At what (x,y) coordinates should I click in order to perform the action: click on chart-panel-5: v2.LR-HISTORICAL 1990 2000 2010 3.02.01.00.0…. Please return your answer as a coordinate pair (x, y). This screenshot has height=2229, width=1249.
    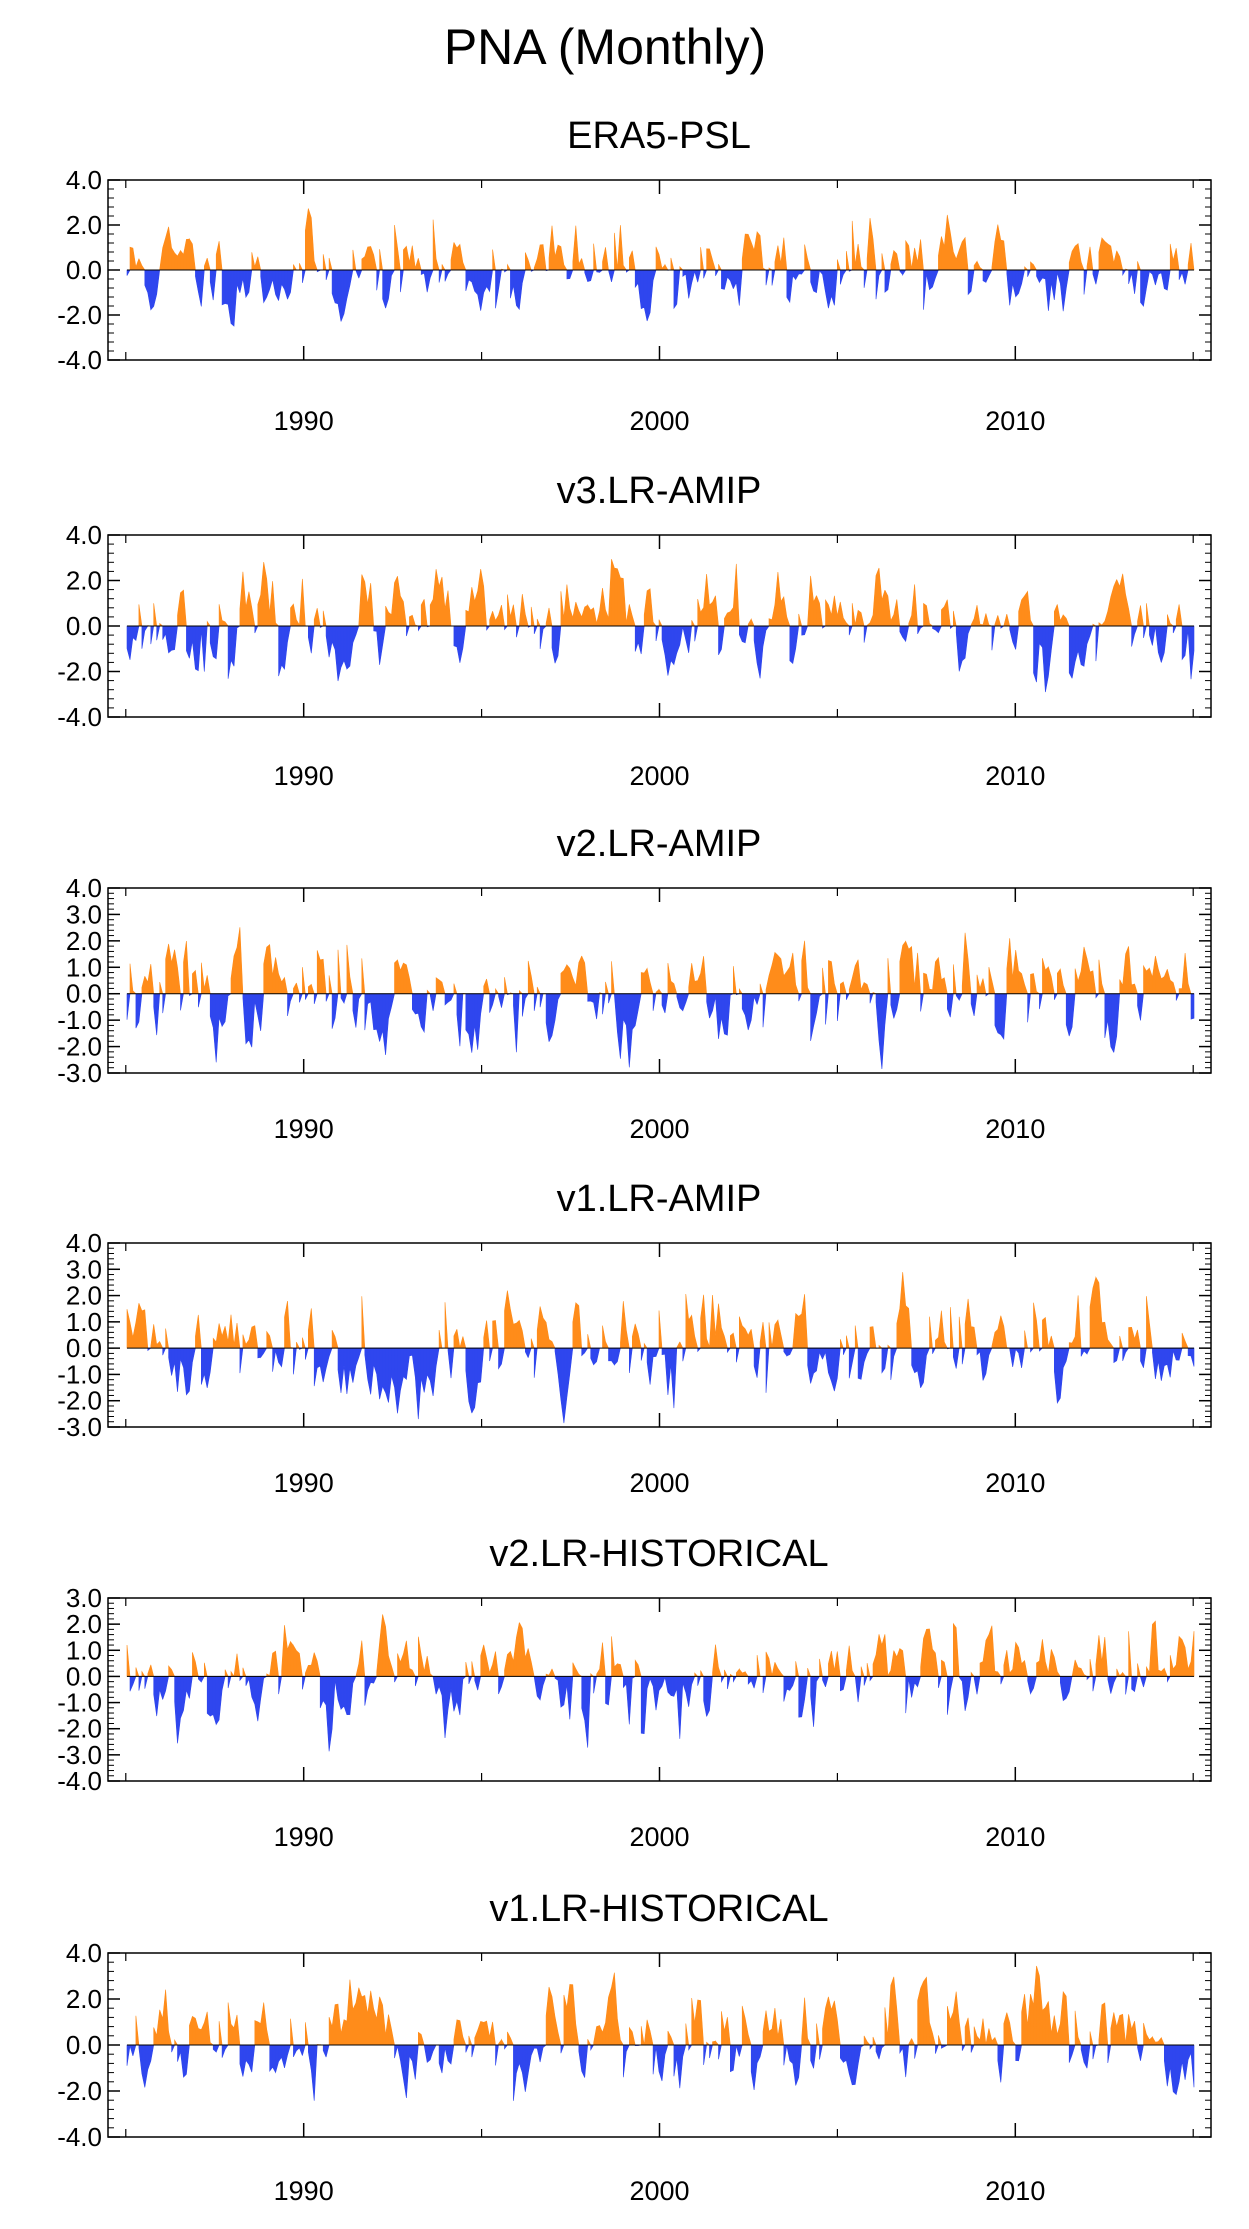
    Looking at the image, I should click on (634, 1692).